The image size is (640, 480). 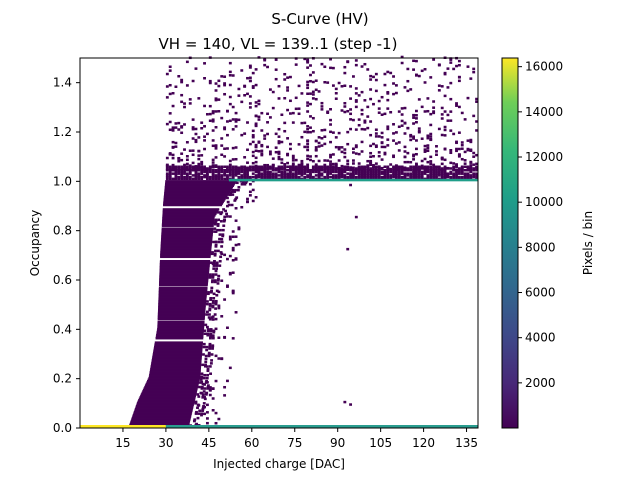 I want to click on colorbar-tick-label: 10000, so click(x=544, y=202).